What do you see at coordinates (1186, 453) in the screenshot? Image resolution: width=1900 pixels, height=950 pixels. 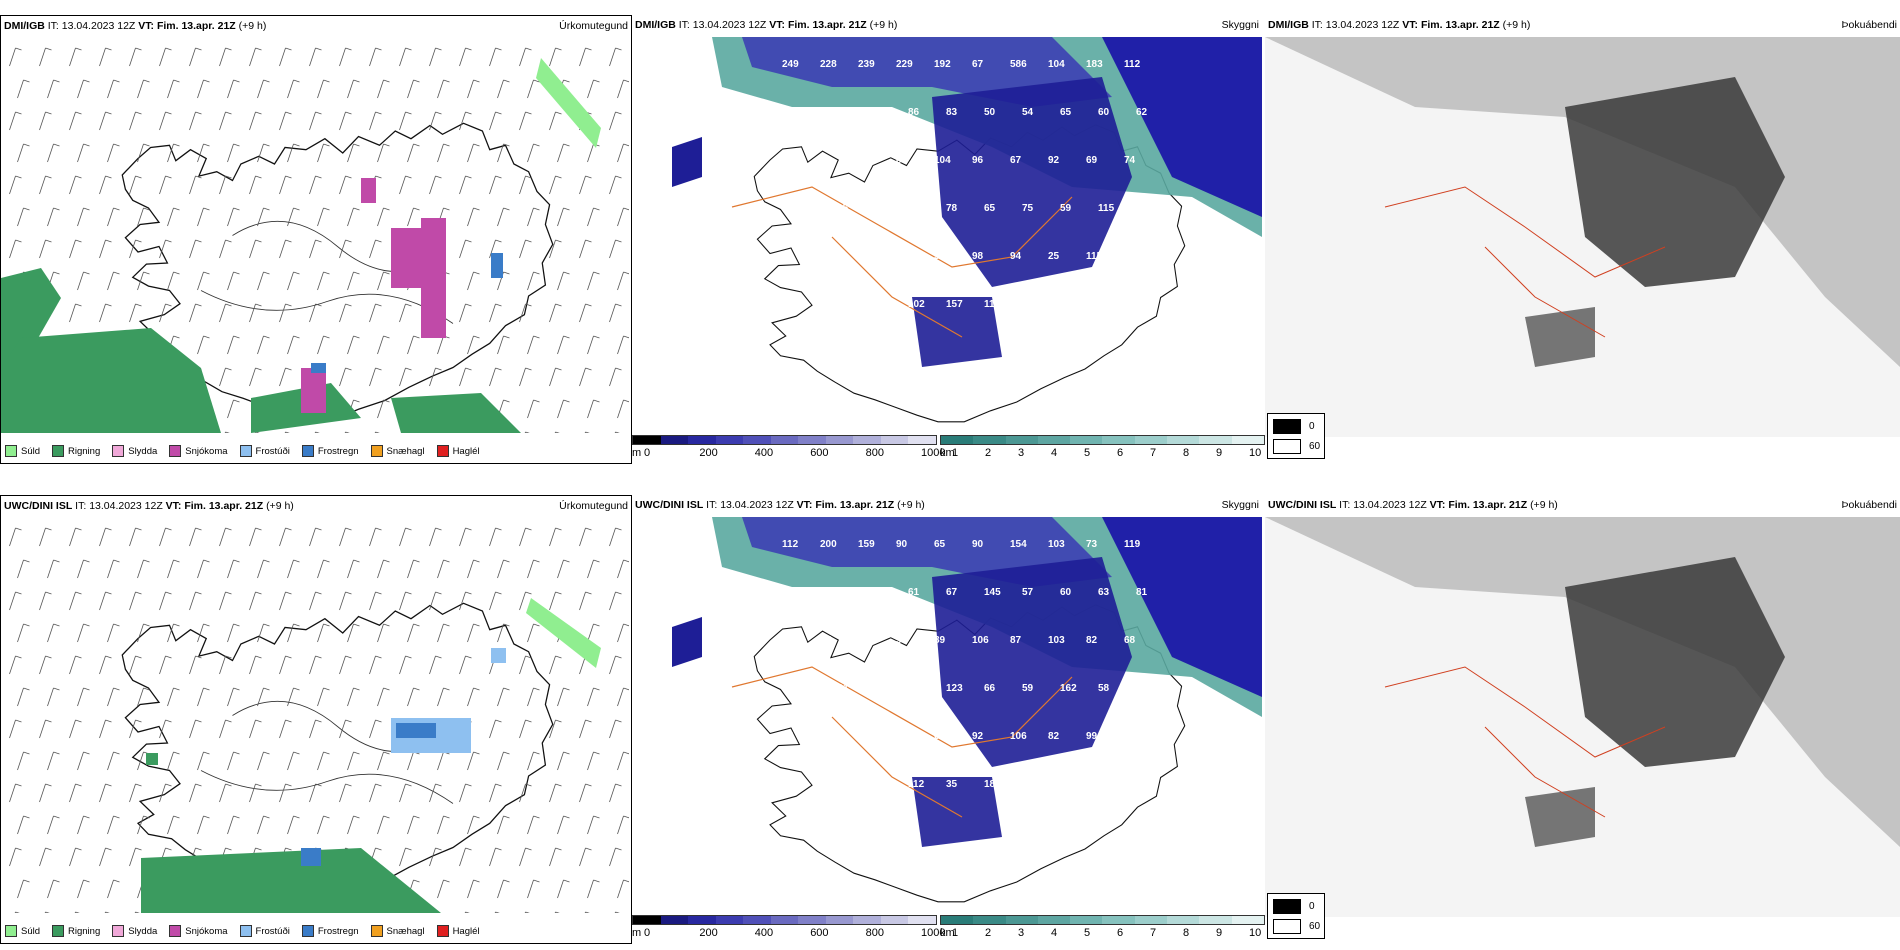 I see `colorbar-tick: 8` at bounding box center [1186, 453].